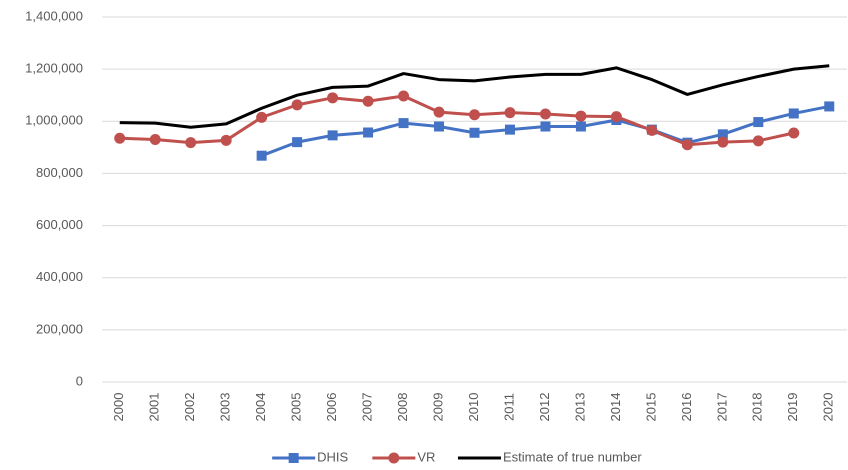 The image size is (848, 470). Describe the element at coordinates (154, 407) in the screenshot. I see `x-tick-label: 2001` at that location.